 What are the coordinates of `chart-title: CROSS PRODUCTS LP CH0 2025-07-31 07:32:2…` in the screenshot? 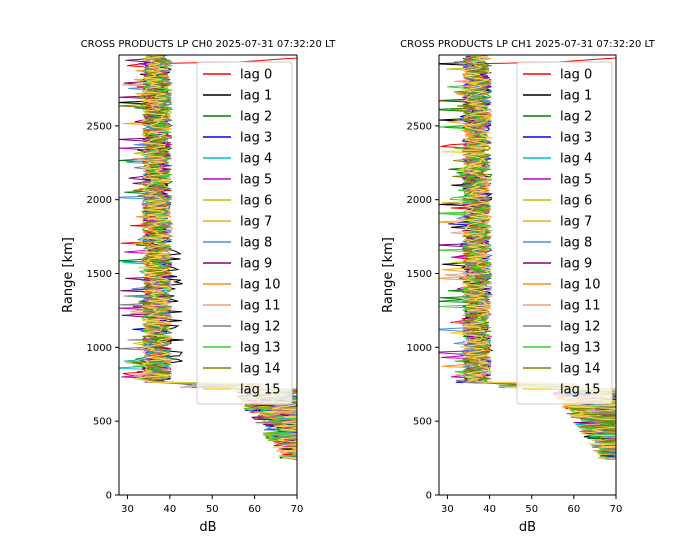 It's located at (209, 44).